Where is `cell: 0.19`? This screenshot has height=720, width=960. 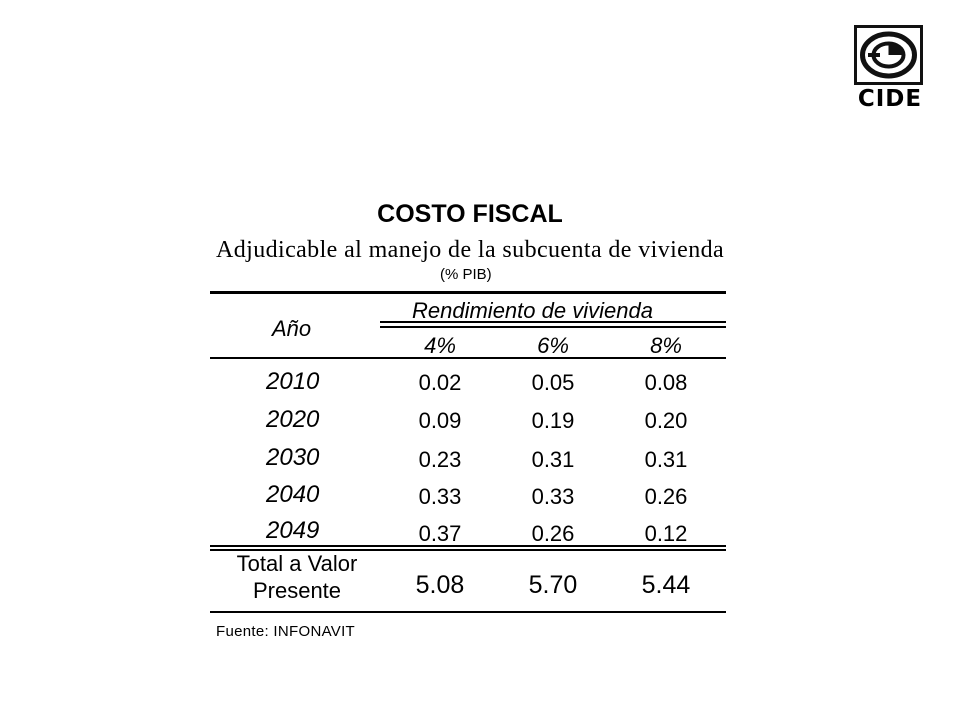
cell: 0.19 is located at coordinates (553, 420).